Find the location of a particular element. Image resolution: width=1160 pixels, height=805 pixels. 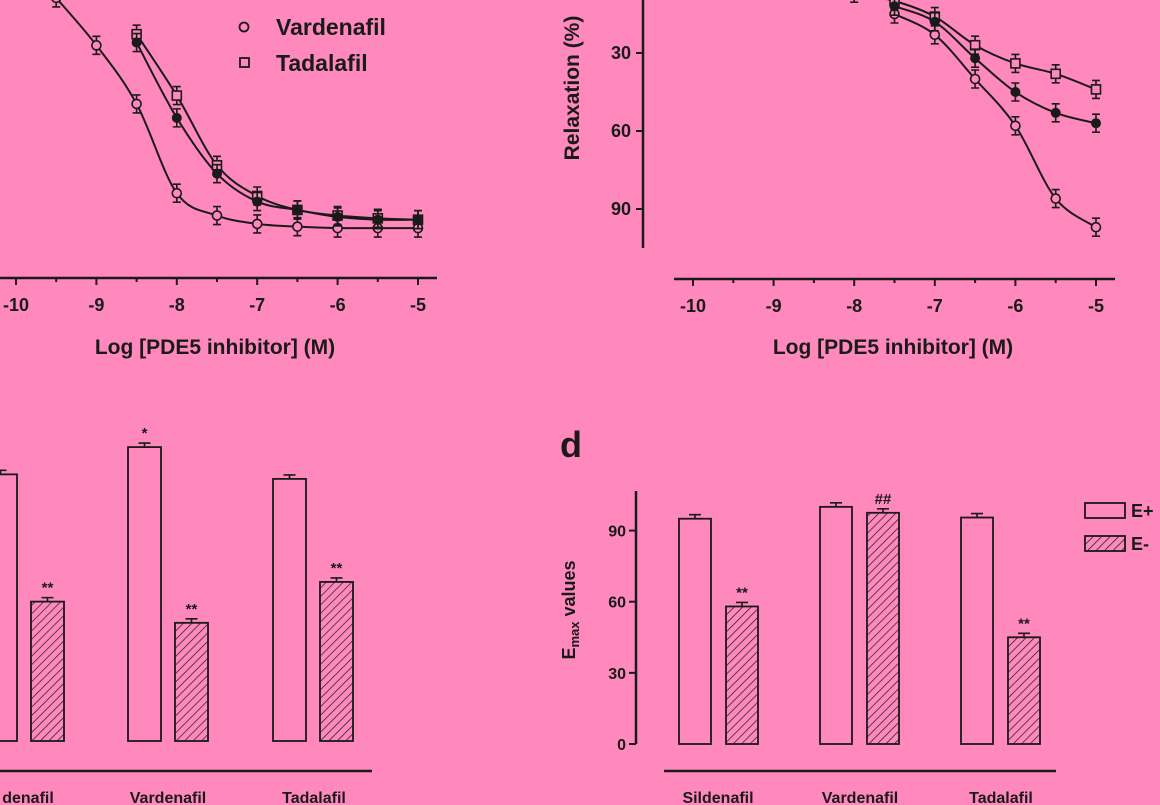

panel-c-category-labels: denafil Vardenafil Tadalafil is located at coordinates (174, 797).